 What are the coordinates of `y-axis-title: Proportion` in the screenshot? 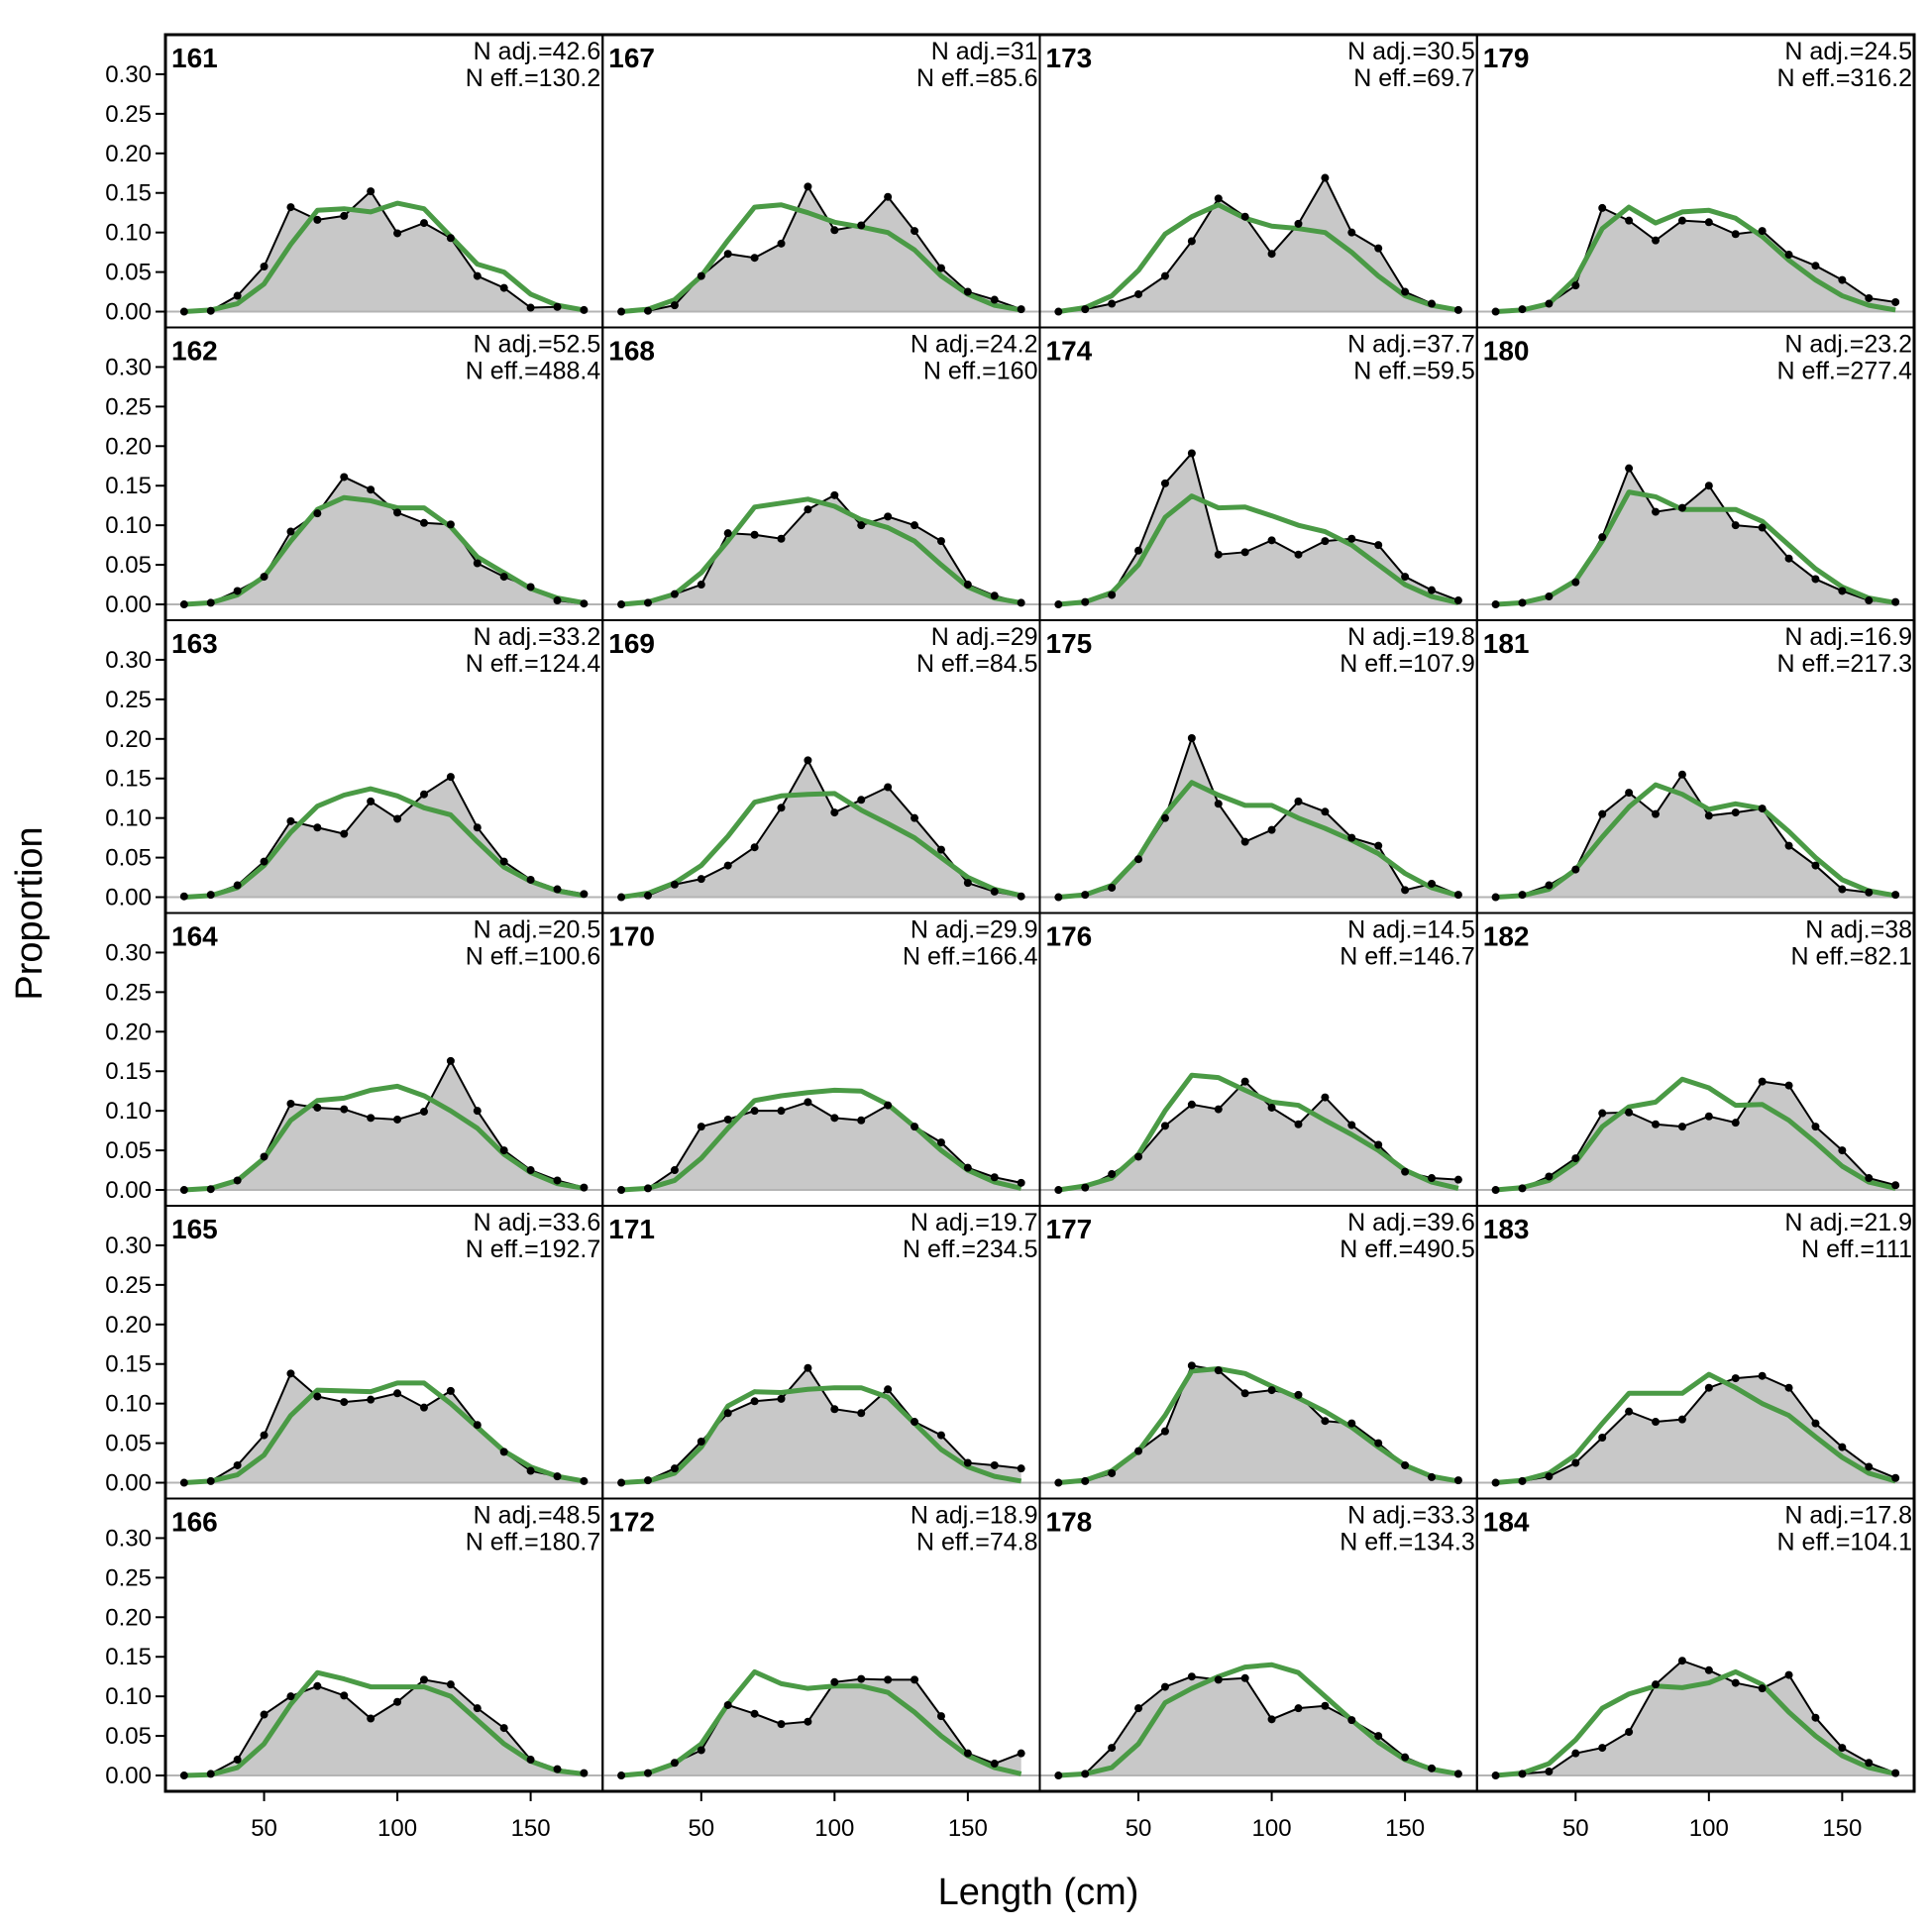 It's located at (30, 913).